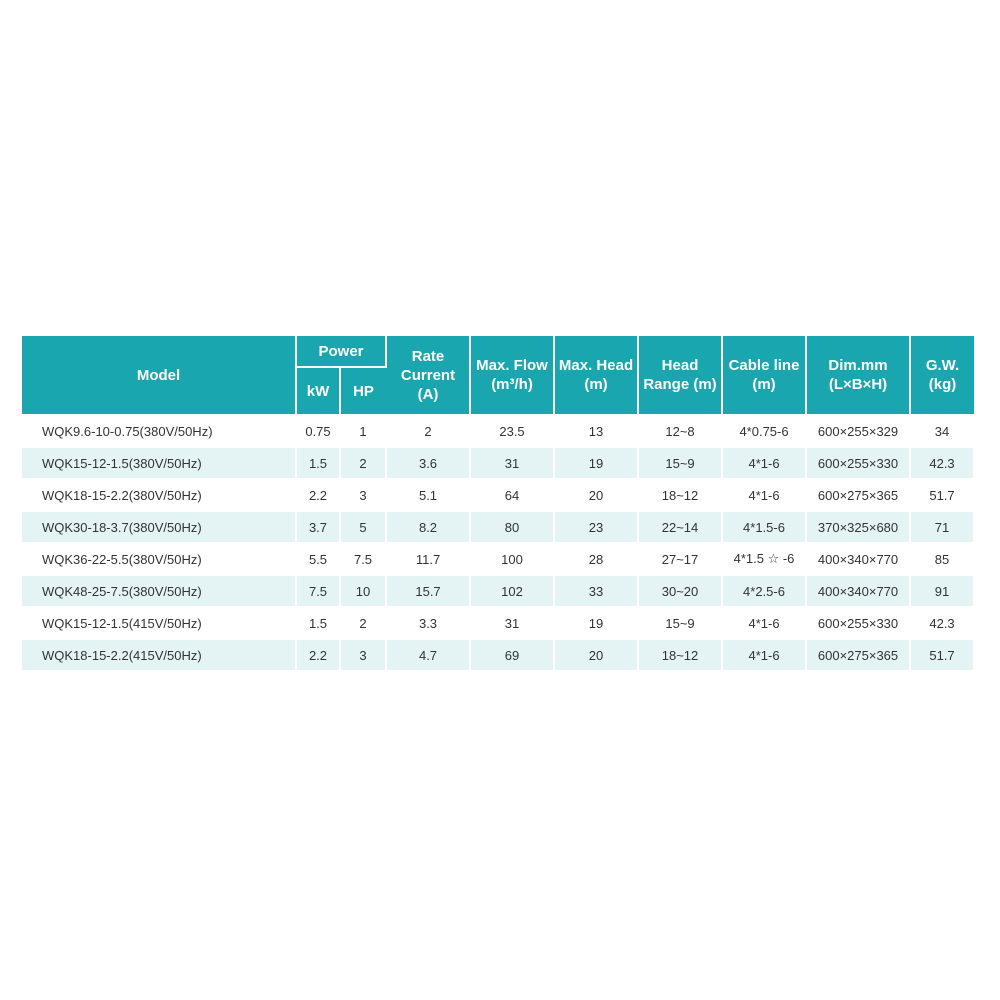  What do you see at coordinates (364, 431) in the screenshot?
I see `cell-hp: 1` at bounding box center [364, 431].